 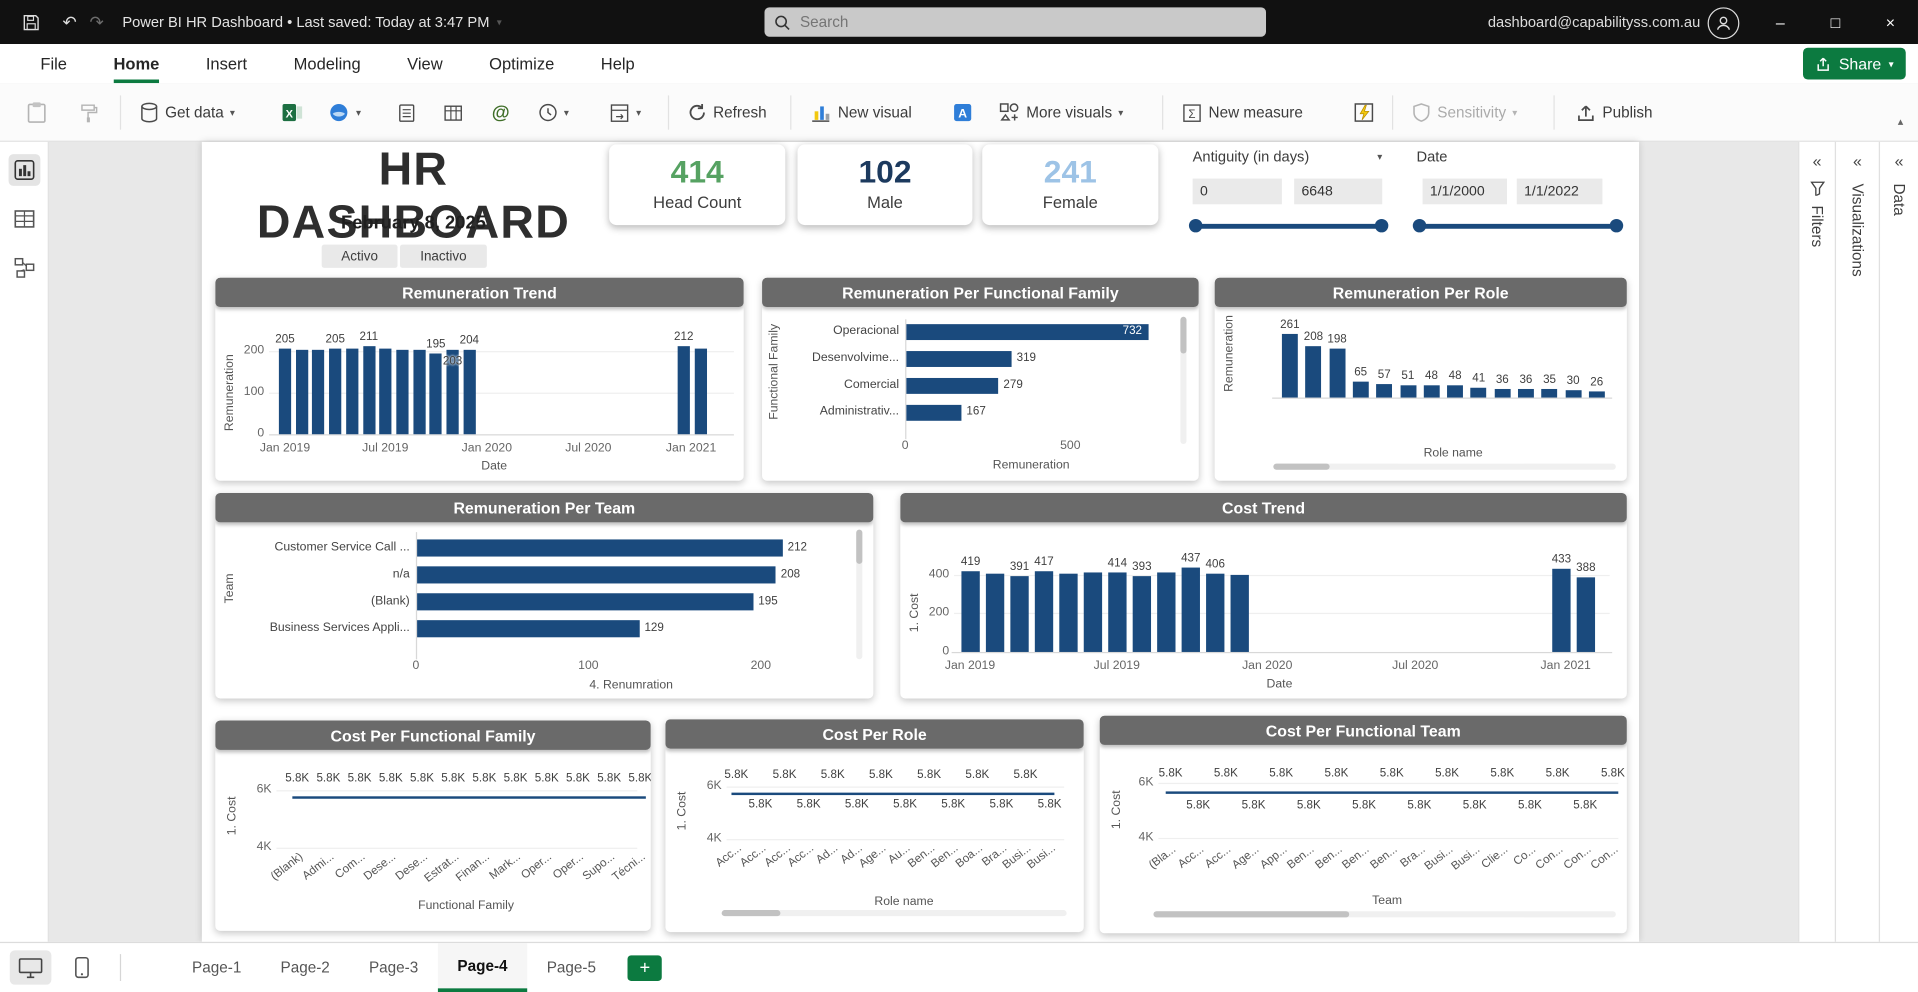 I want to click on more-visuals-button: More visuals ▾, so click(x=1061, y=112).